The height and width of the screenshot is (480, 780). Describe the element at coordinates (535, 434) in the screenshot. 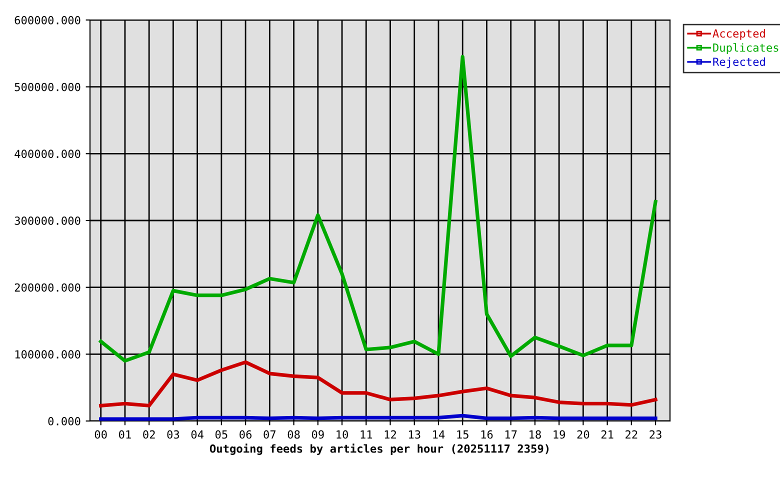

I see `x-tick-label: 18` at that location.